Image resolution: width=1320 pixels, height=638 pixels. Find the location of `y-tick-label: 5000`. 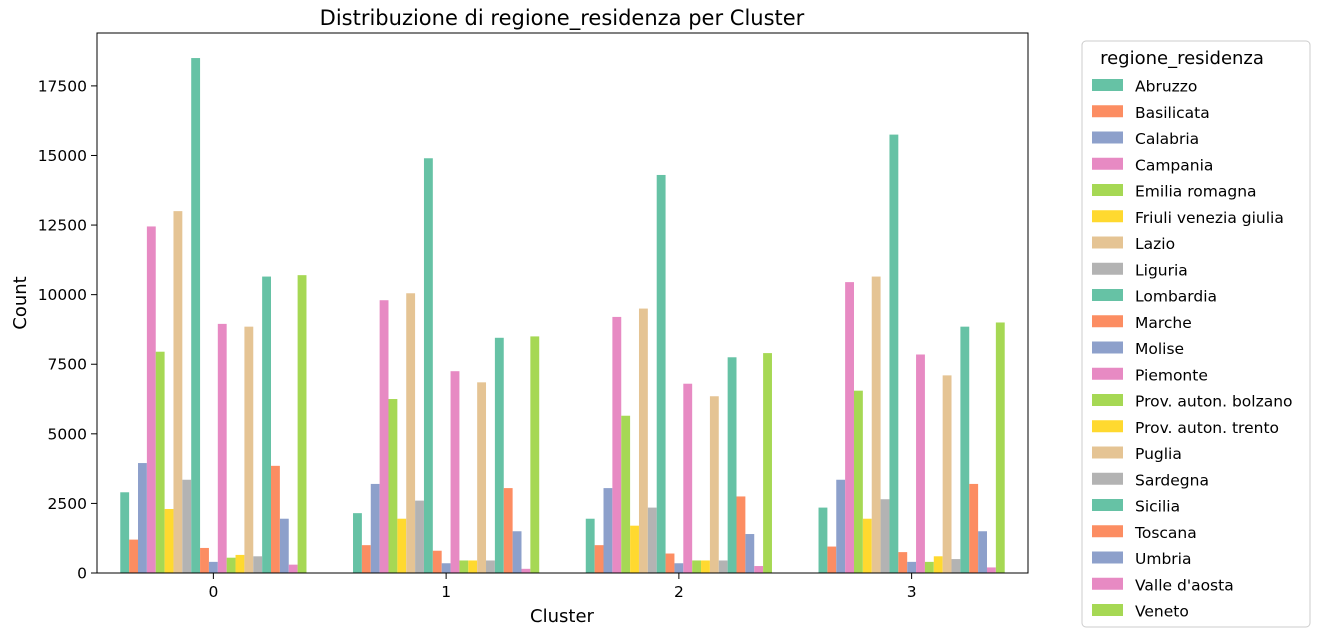

y-tick-label: 5000 is located at coordinates (67, 434).